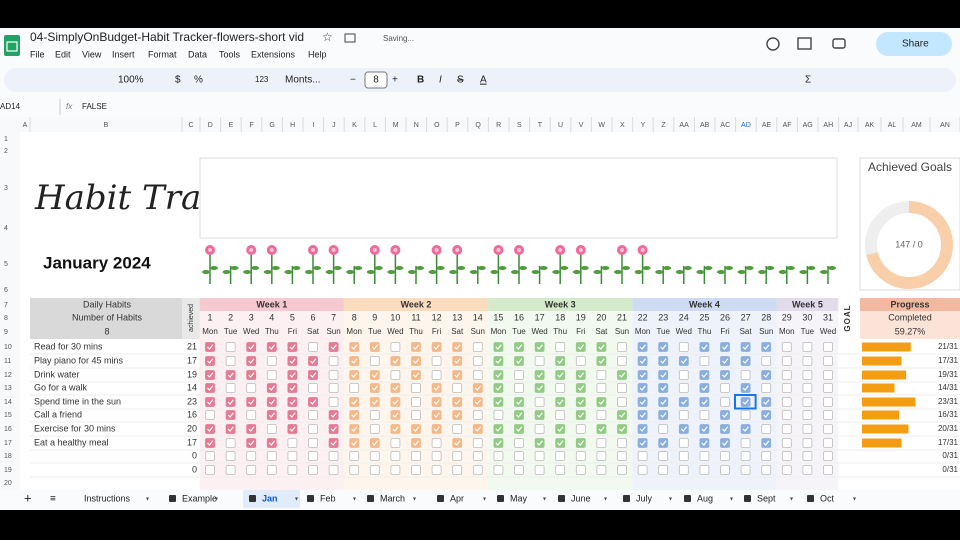 This screenshot has width=960, height=540. What do you see at coordinates (767, 125) in the screenshot?
I see `column-header: AE` at bounding box center [767, 125].